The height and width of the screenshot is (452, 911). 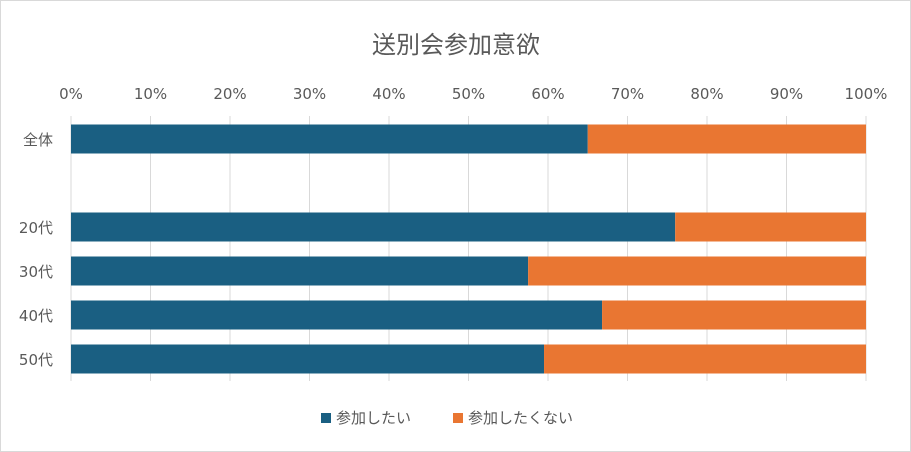 I want to click on category-label: 全体, so click(x=38, y=140).